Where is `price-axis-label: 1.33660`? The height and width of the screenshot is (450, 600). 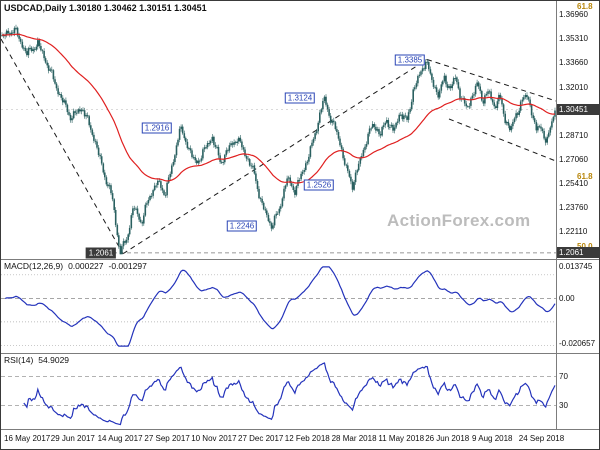 price-axis-label: 1.33660 is located at coordinates (573, 63).